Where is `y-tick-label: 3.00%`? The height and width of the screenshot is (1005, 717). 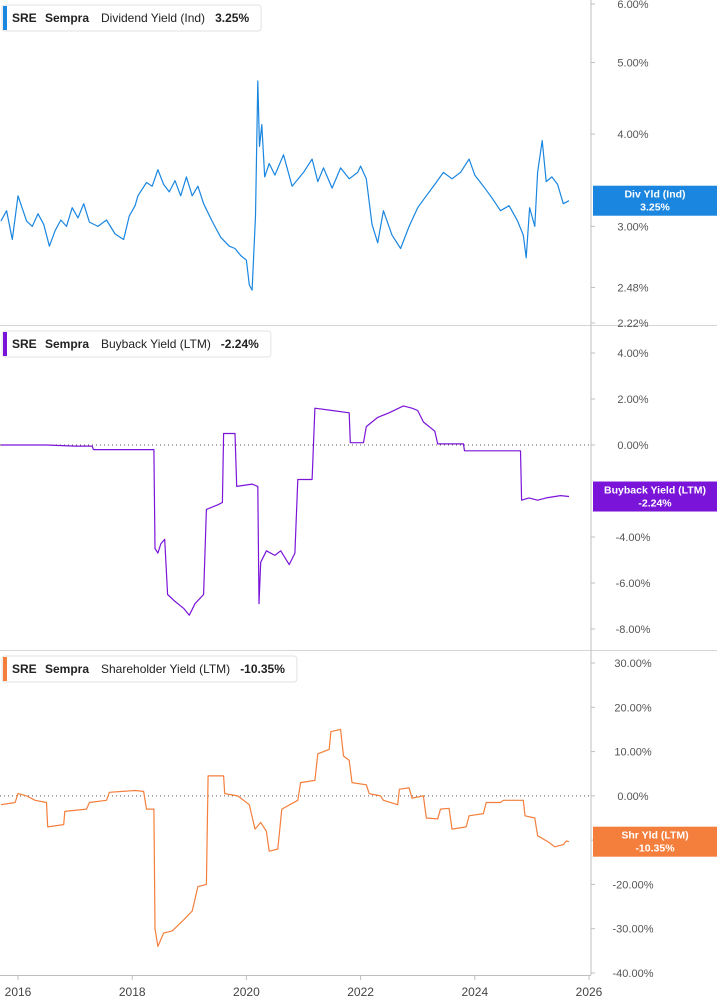 y-tick-label: 3.00% is located at coordinates (632, 227).